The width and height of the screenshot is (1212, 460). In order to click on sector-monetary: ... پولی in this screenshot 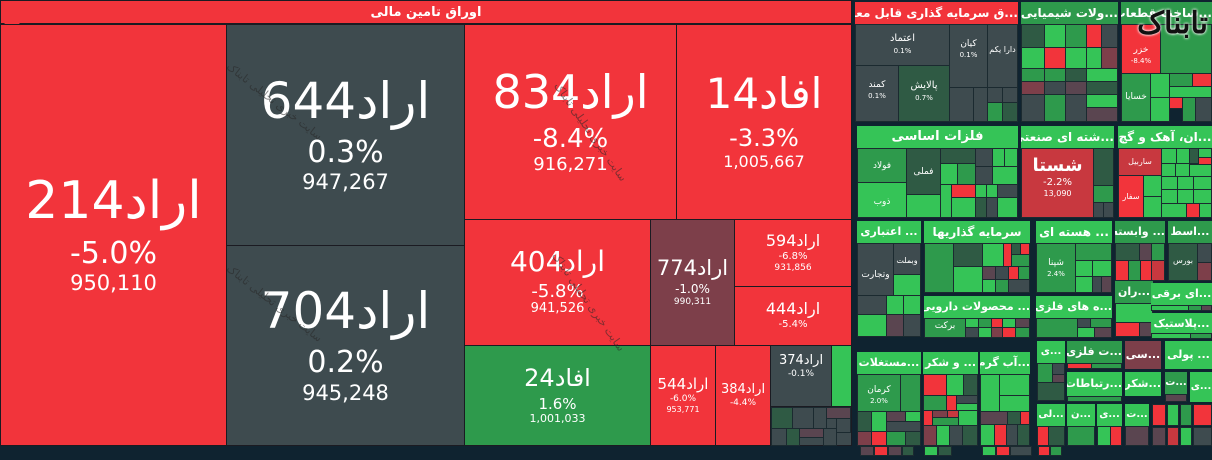, I will do `click(1188, 355)`.